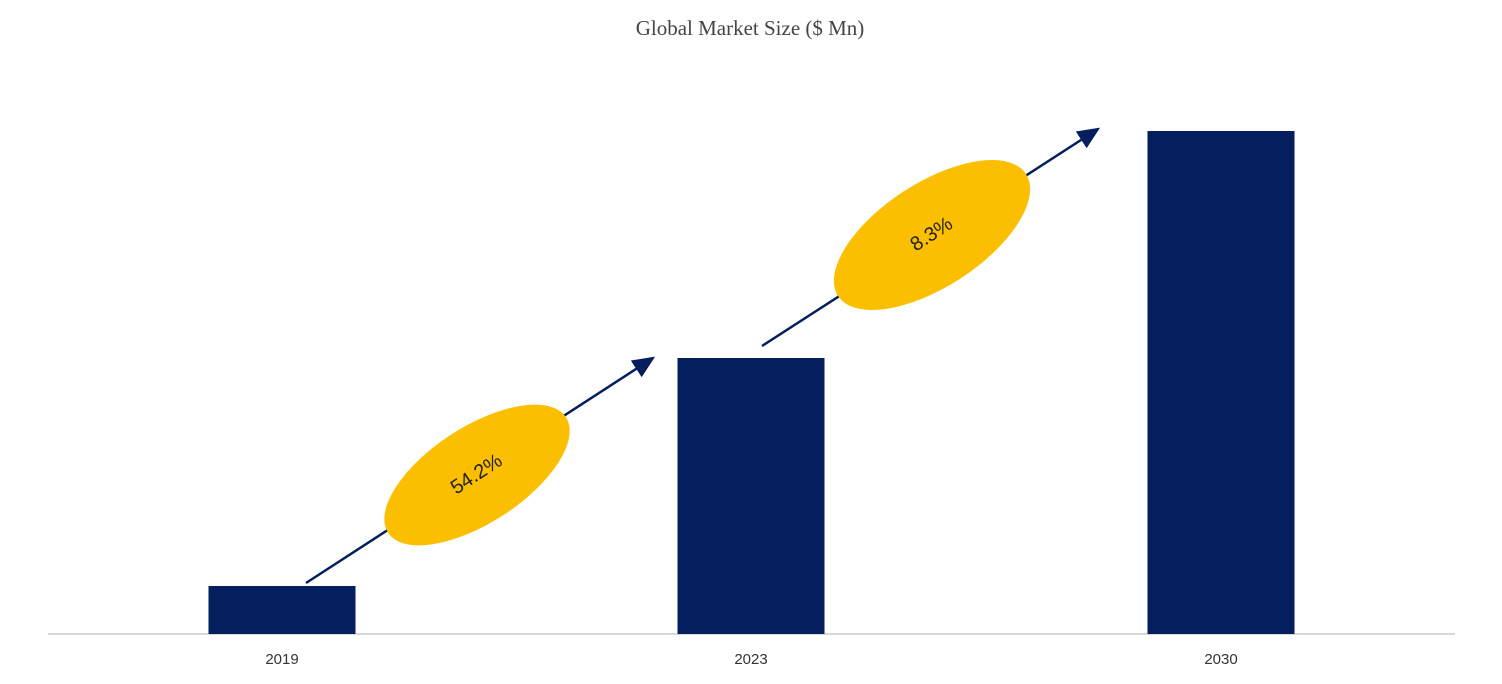 This screenshot has width=1502, height=684. I want to click on x-tick-label: 2023, so click(750, 659).